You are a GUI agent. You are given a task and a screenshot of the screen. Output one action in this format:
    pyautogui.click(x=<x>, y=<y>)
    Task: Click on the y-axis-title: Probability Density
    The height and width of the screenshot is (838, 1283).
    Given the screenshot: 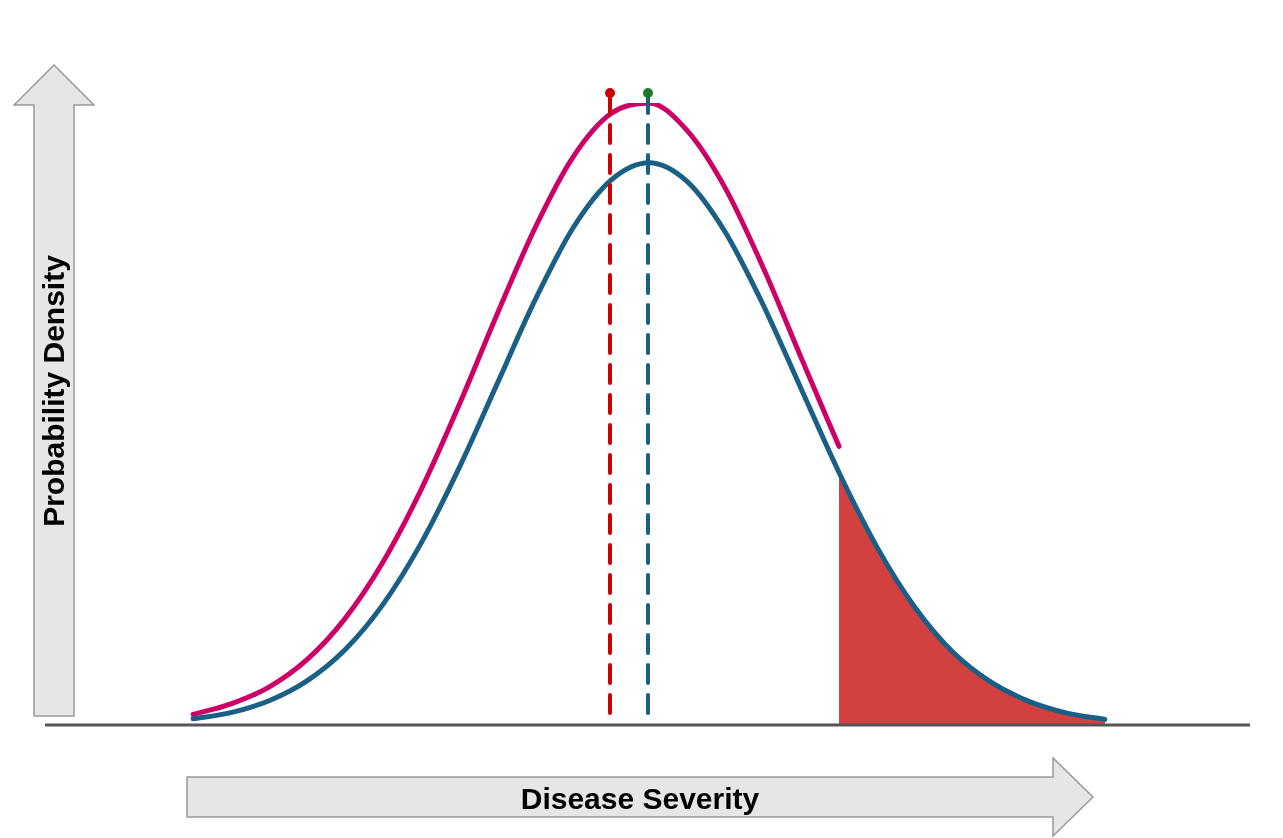 What is the action you would take?
    pyautogui.click(x=54, y=391)
    